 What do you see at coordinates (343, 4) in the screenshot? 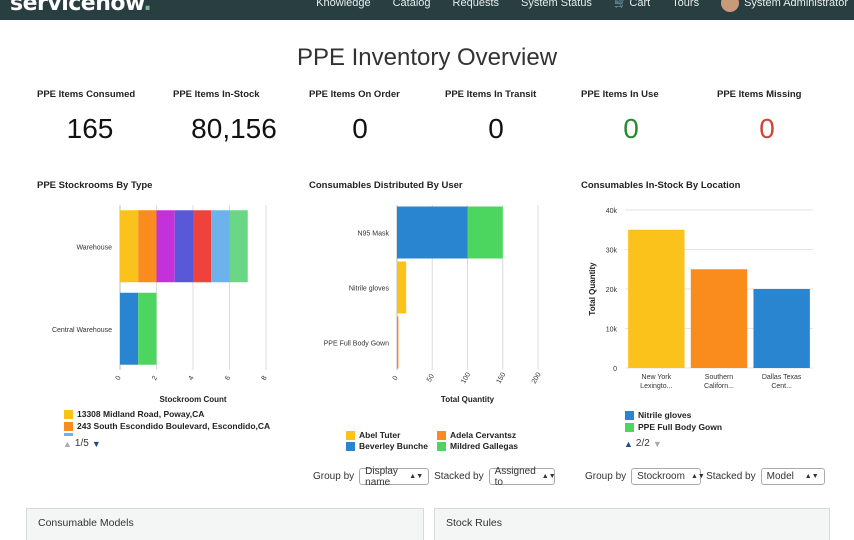
I see `nav-link-knowledge: Knowledge` at bounding box center [343, 4].